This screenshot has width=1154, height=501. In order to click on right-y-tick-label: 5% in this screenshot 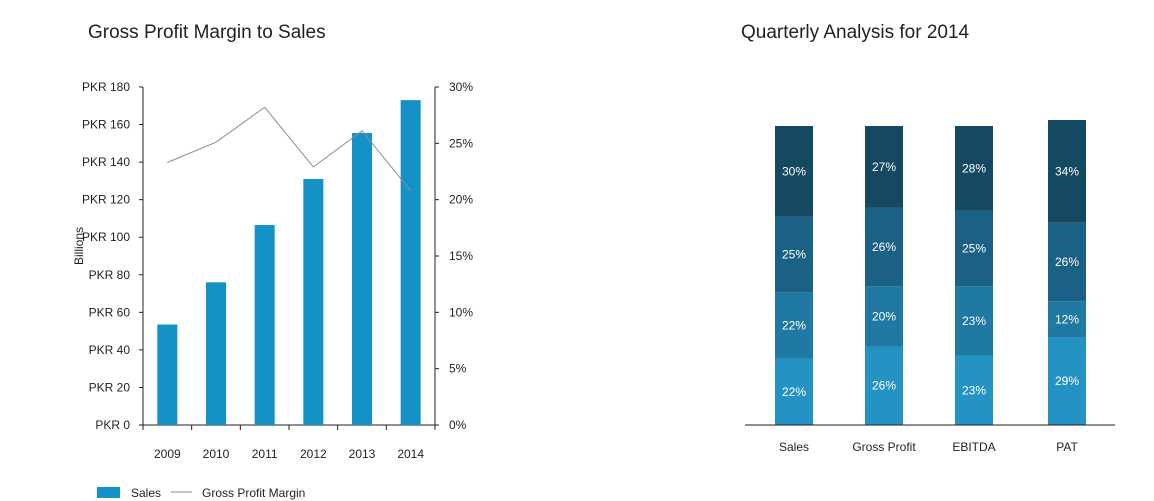, I will do `click(458, 369)`.